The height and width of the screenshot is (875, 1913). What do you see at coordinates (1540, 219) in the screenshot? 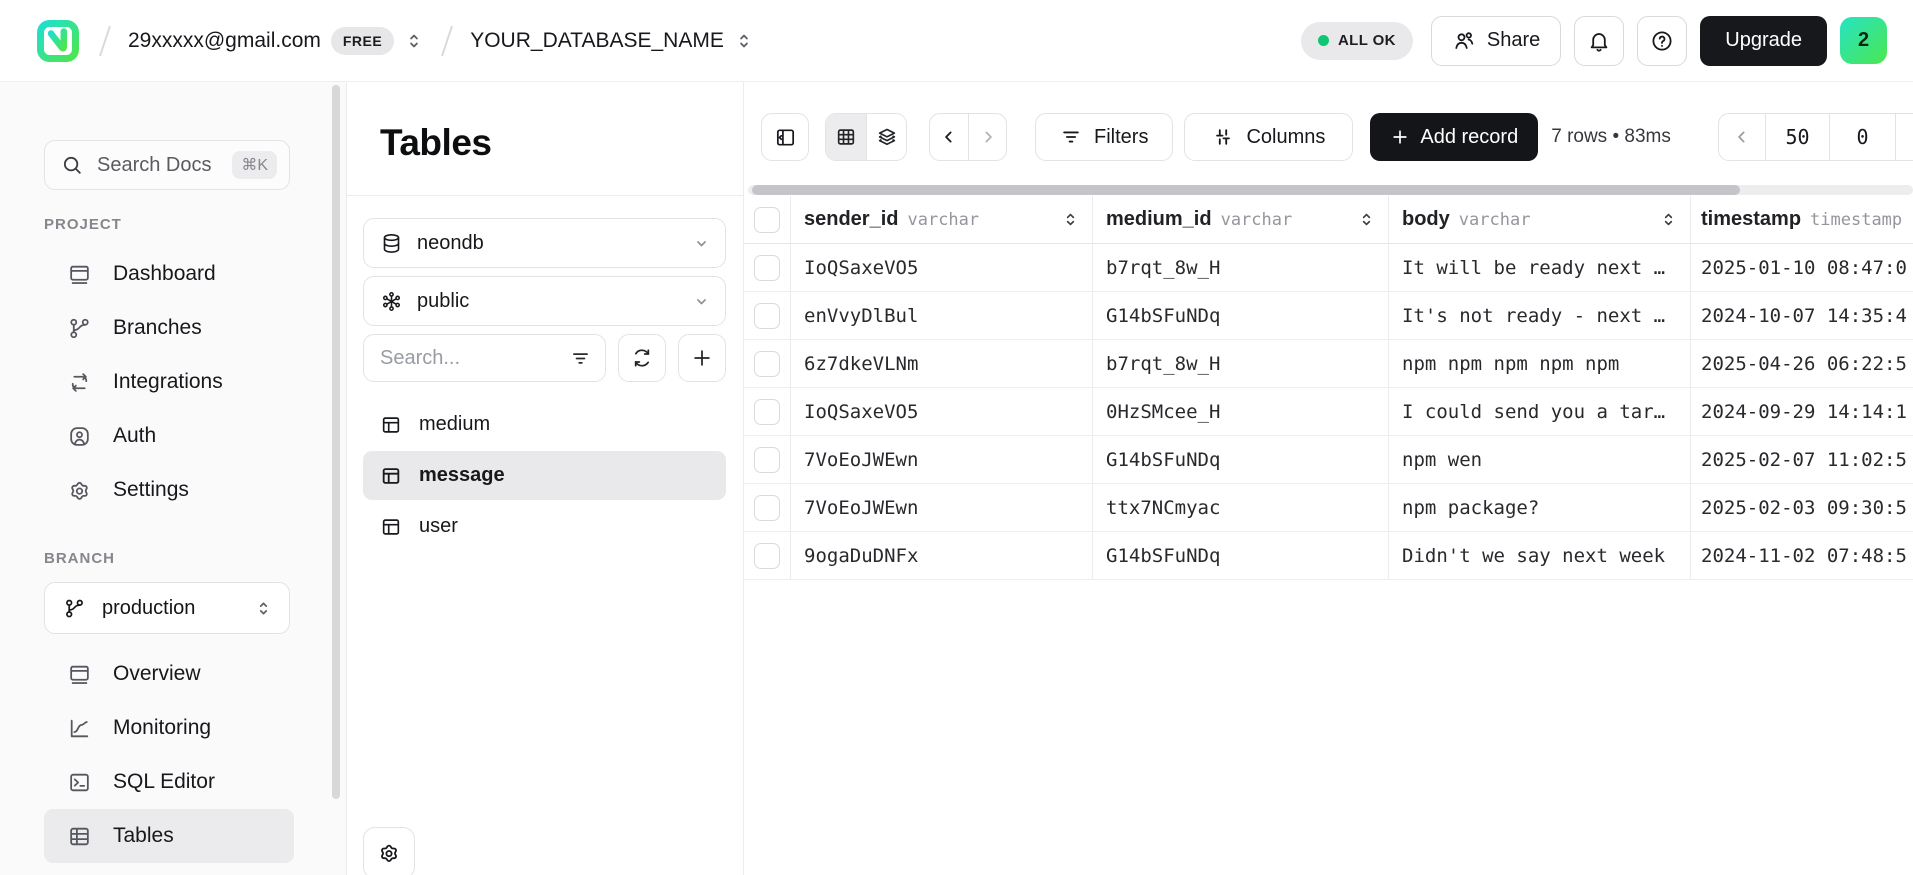
I see `column-header-body: body varchar` at bounding box center [1540, 219].